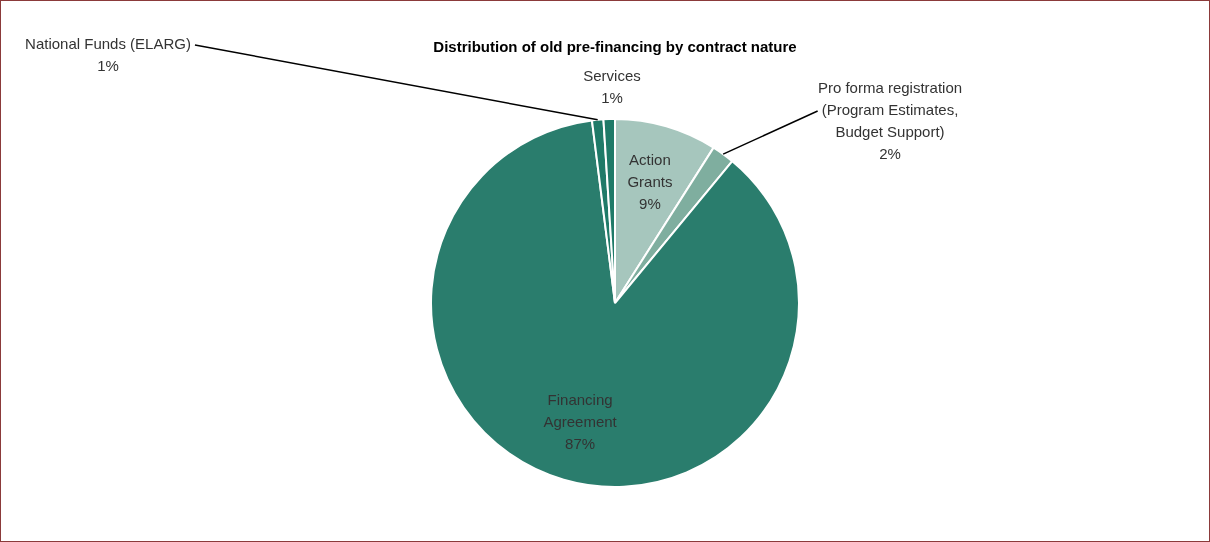  I want to click on chart-title: Distribution of old pre-financing by contract nature, so click(615, 47).